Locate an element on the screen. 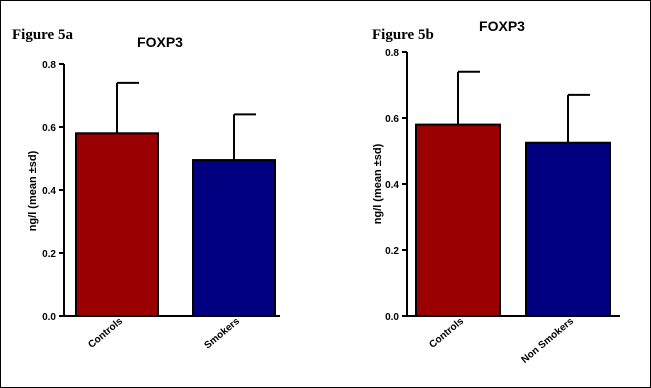  figure-label-a: Figure 5a is located at coordinates (42, 35).